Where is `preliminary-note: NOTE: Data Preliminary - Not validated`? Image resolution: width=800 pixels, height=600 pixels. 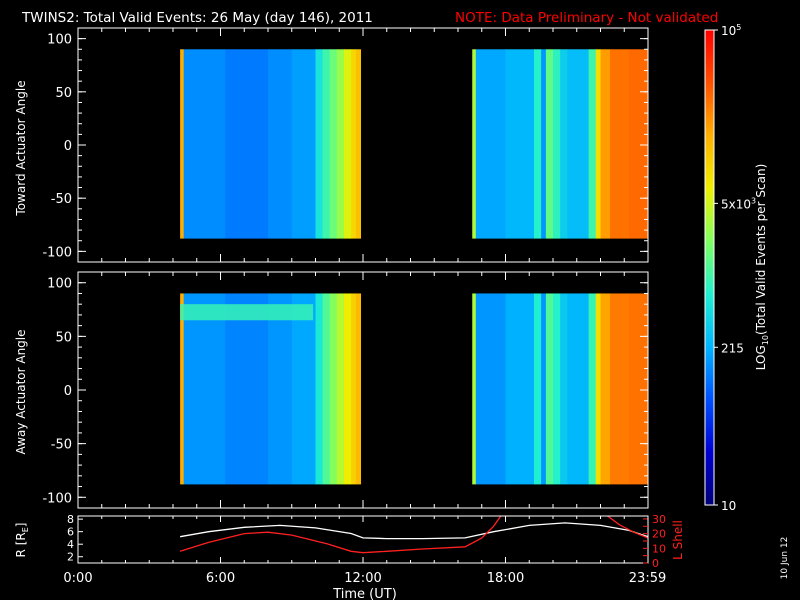
preliminary-note: NOTE: Data Preliminary - Not validated is located at coordinates (586, 18).